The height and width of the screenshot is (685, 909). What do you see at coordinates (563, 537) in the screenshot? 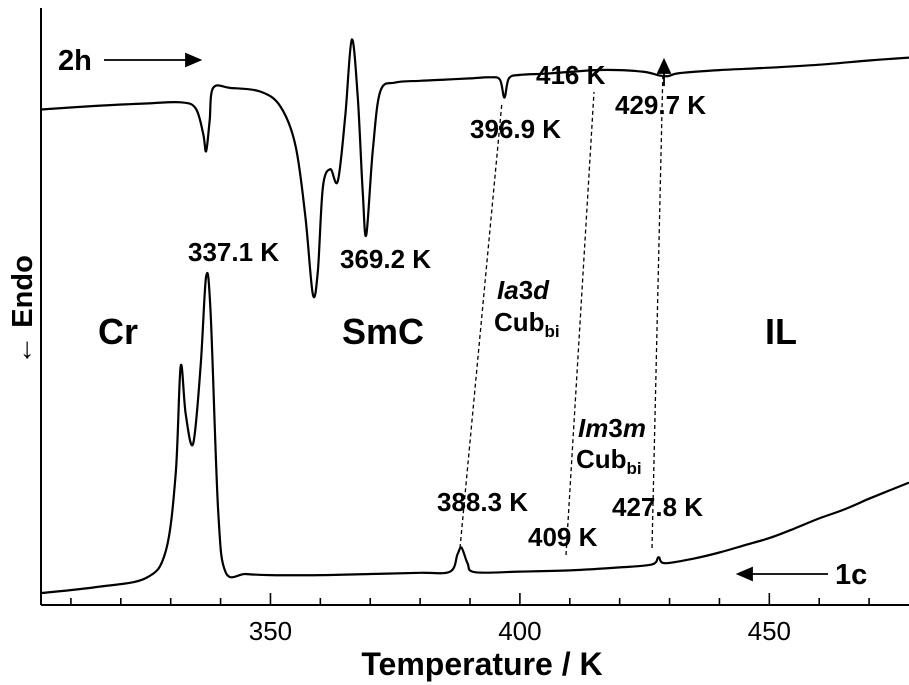
I see `peak-label-409: 409 K` at bounding box center [563, 537].